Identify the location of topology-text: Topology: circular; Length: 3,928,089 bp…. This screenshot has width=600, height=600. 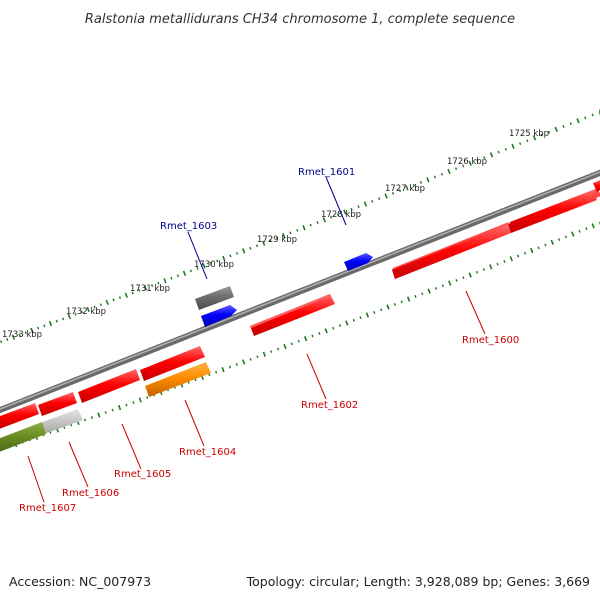
(418, 581).